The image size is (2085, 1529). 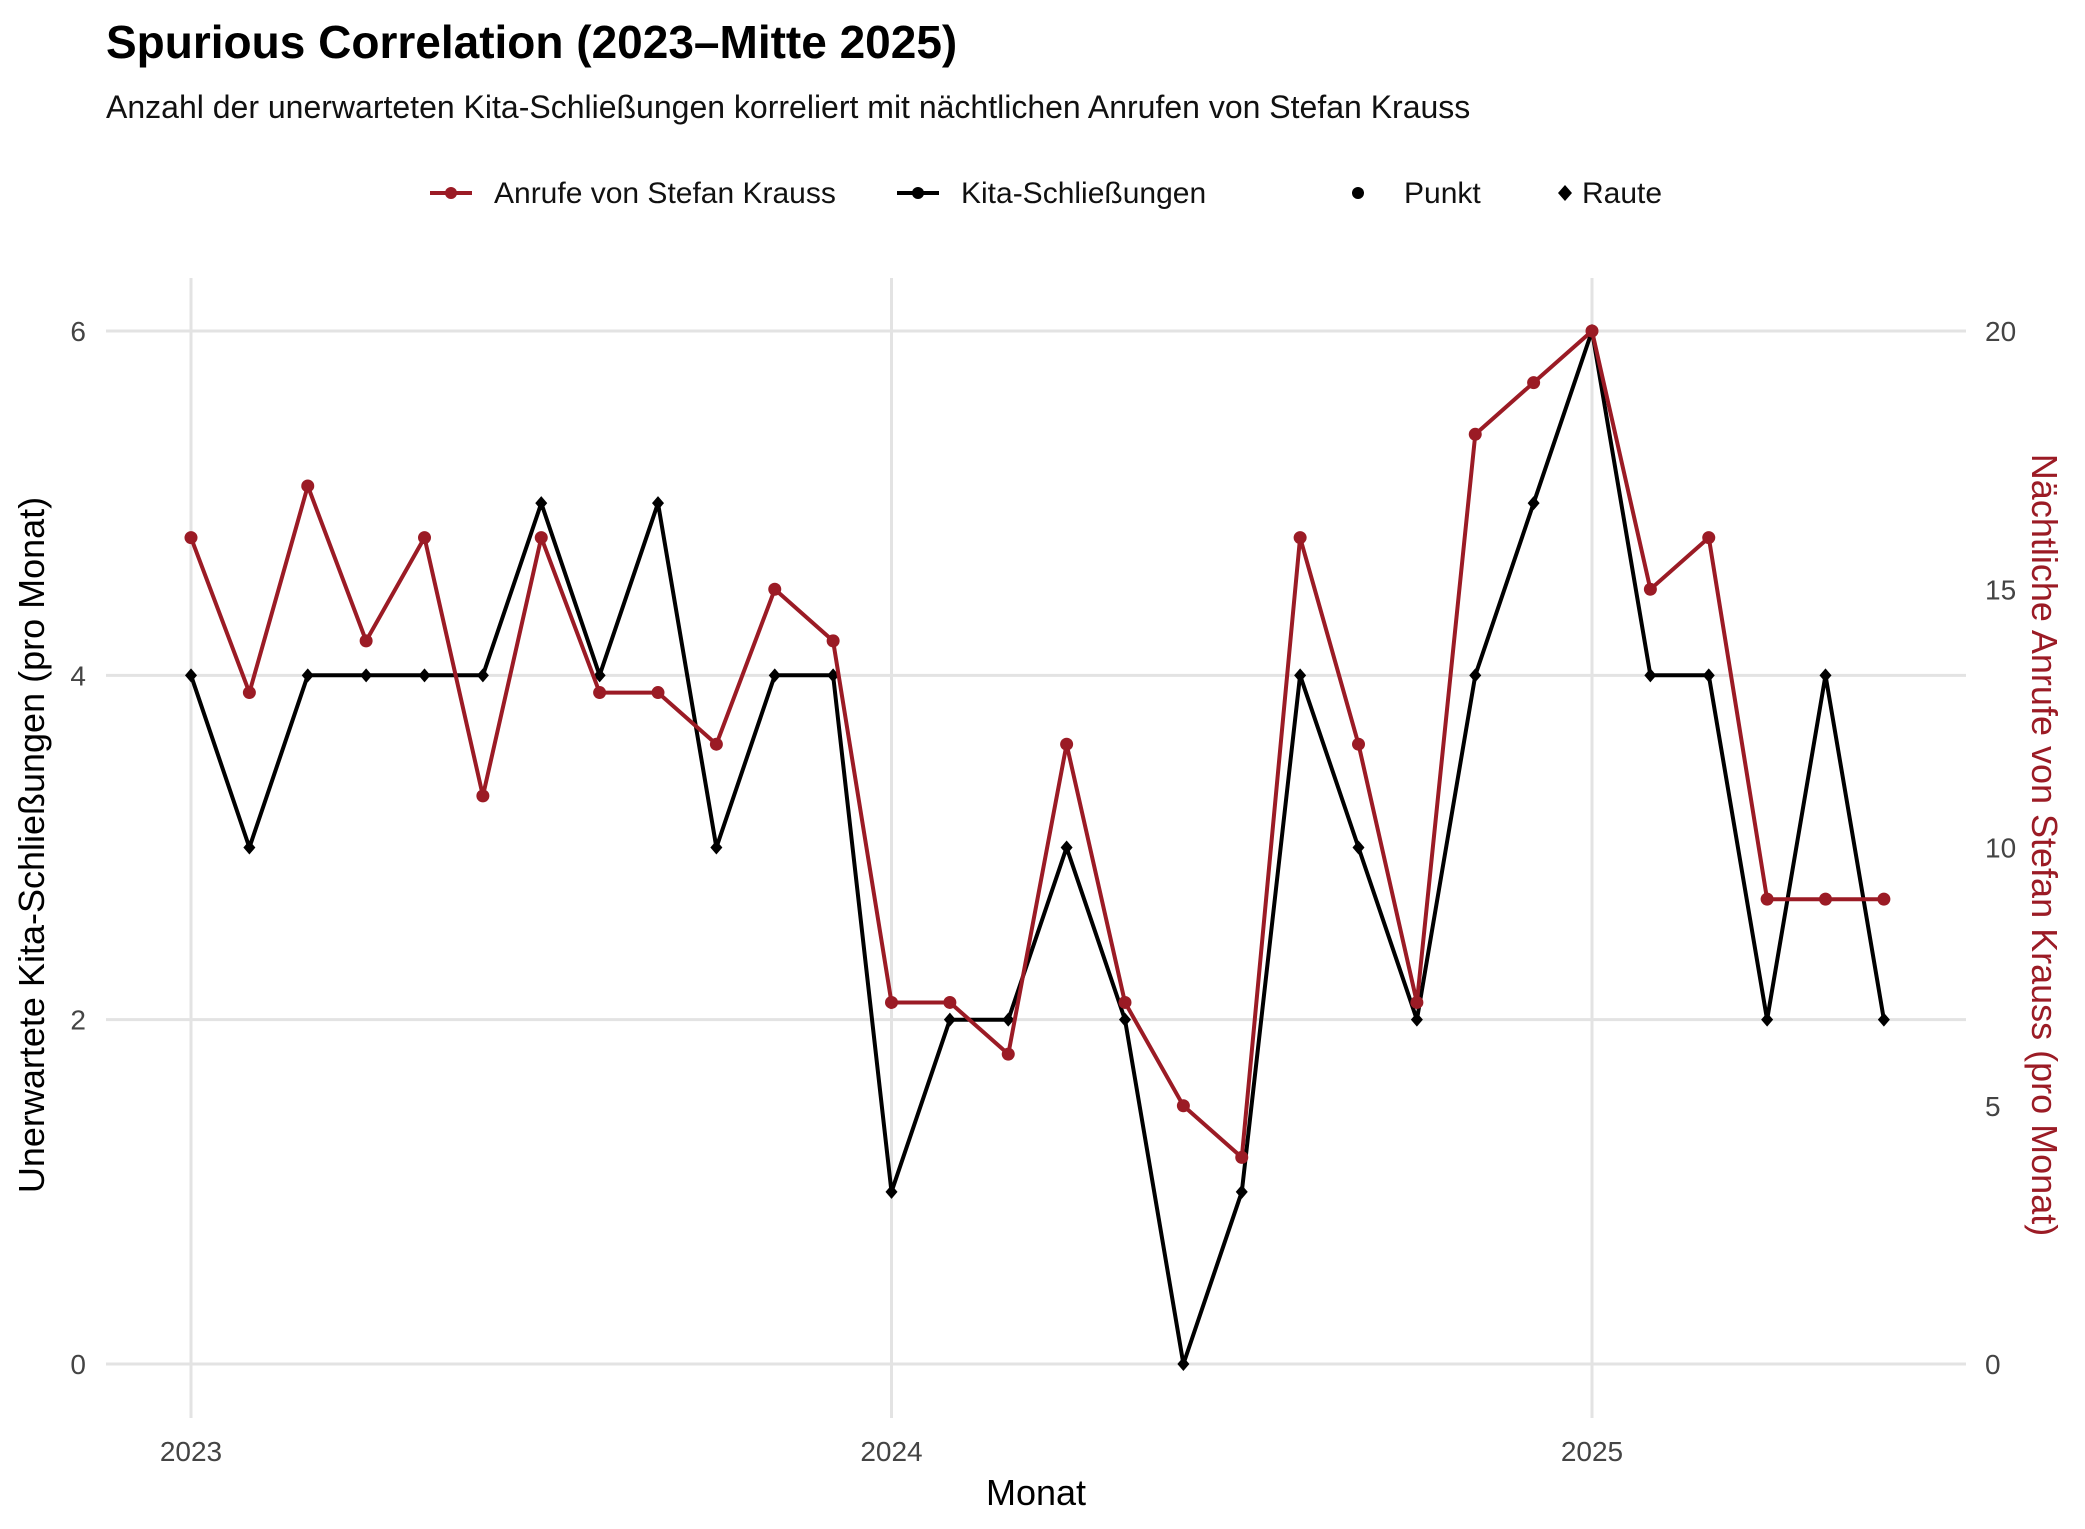 What do you see at coordinates (2000, 589) in the screenshot?
I see `y-right-tick-15: 15` at bounding box center [2000, 589].